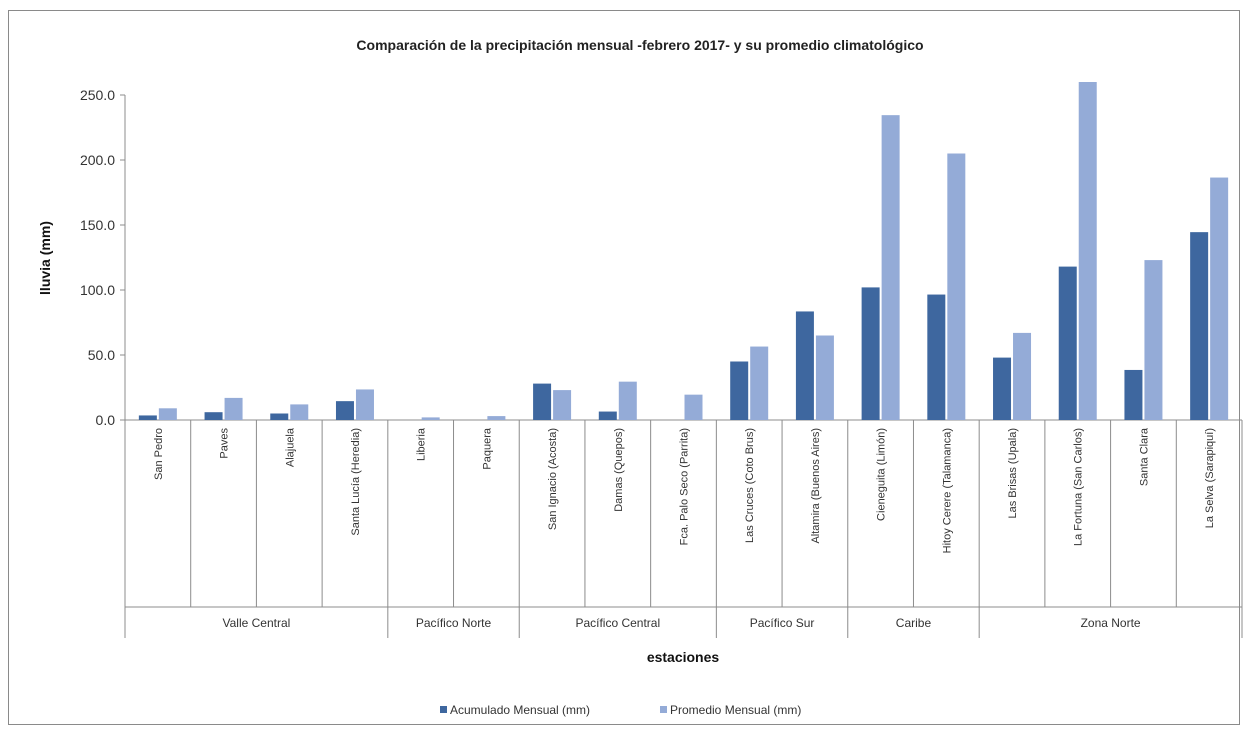  I want to click on group-label: Pacífico Central, so click(617, 623).